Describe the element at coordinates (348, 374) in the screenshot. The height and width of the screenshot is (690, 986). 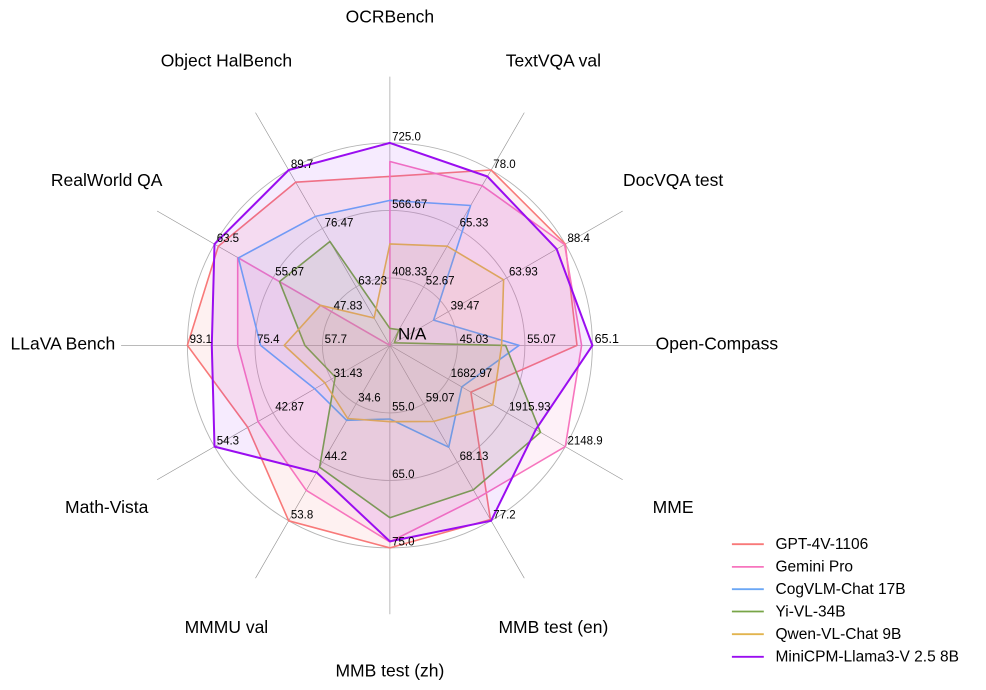
I see `svg-text: 31.43` at that location.